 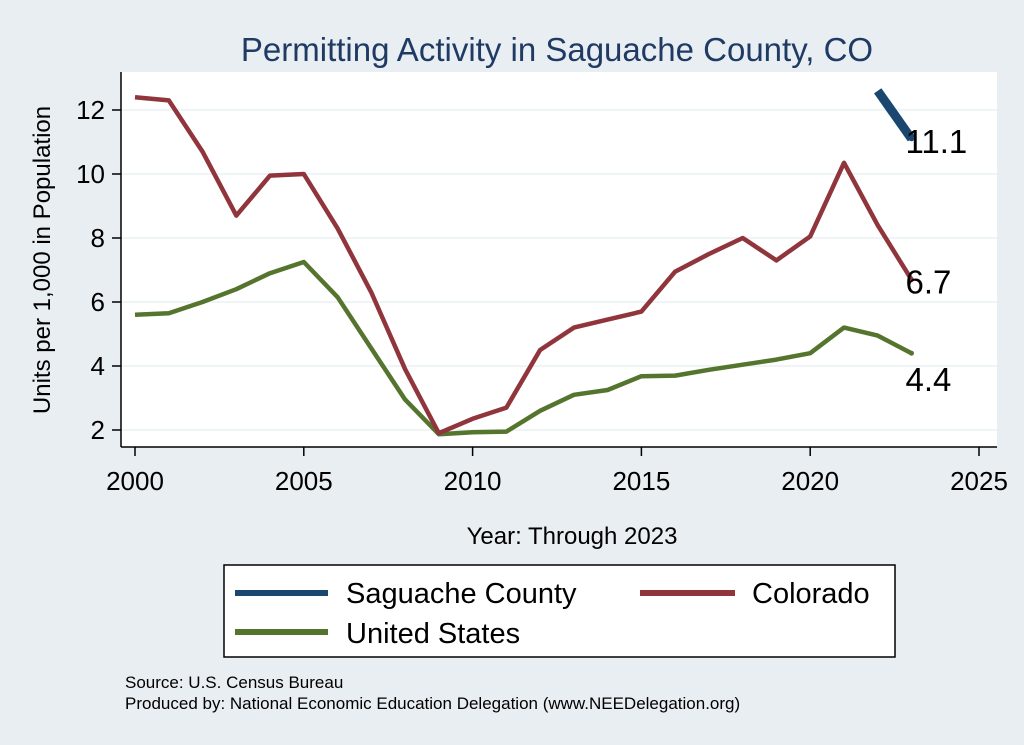 I want to click on y-tick-label: 4, so click(x=98, y=366).